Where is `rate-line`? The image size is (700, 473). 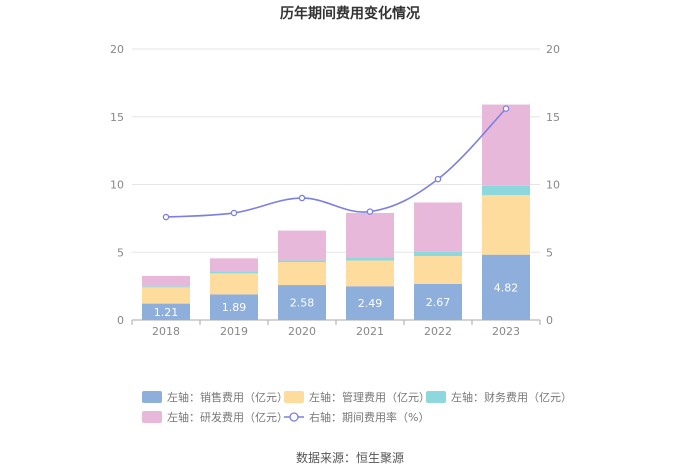
rate-line is located at coordinates (336, 163).